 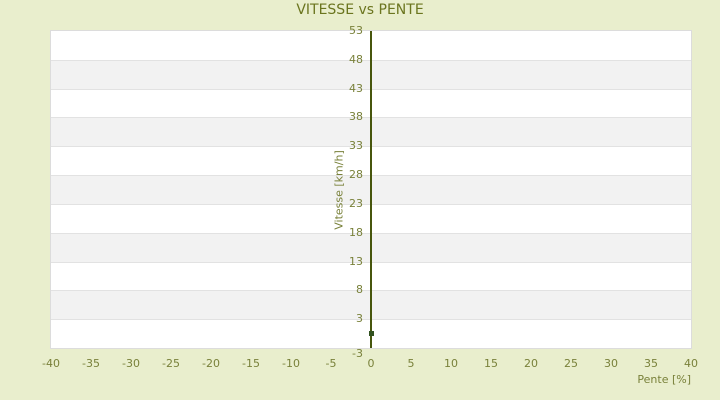 I want to click on y-tick-label: 23, so click(x=356, y=203).